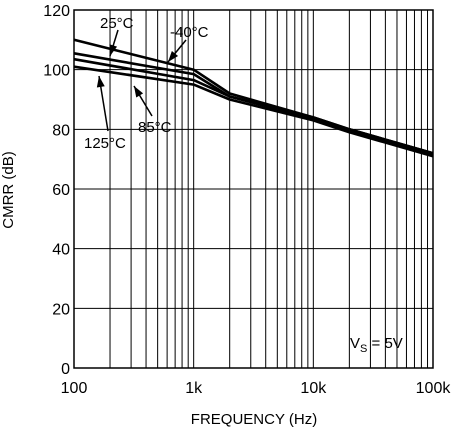 The image size is (463, 430). I want to click on annotation-subscript: S, so click(363, 349).